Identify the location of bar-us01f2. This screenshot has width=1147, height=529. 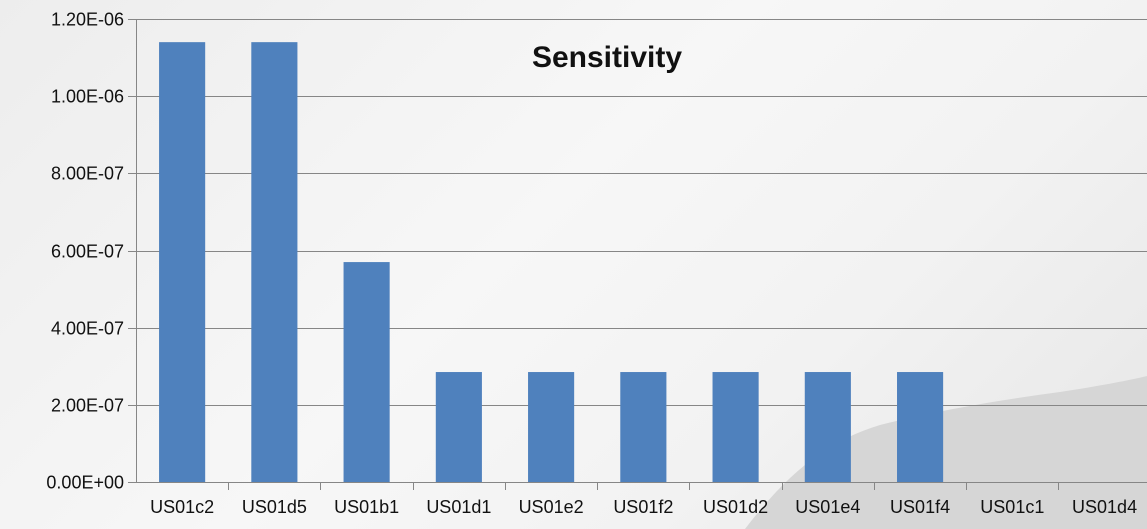
(643, 427).